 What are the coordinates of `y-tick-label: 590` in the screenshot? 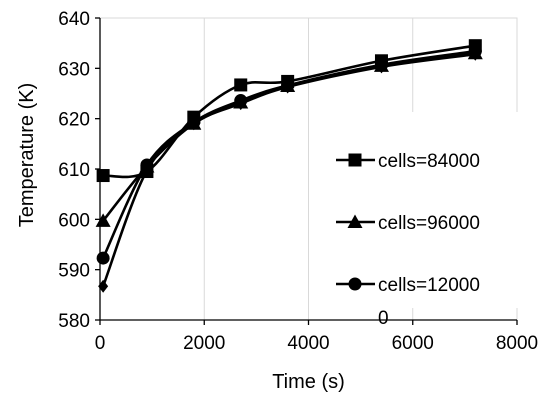 It's located at (74, 271).